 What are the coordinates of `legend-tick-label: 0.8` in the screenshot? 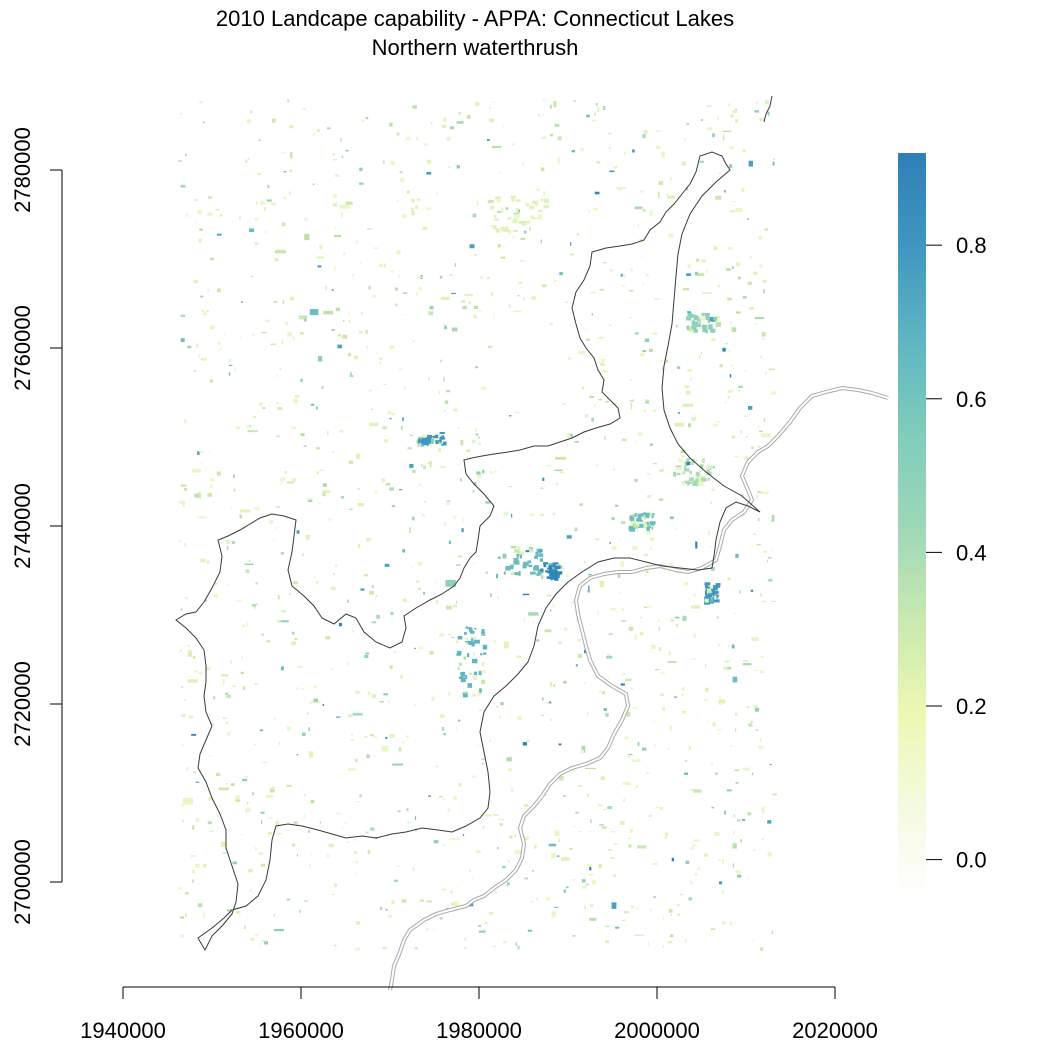 It's located at (971, 245).